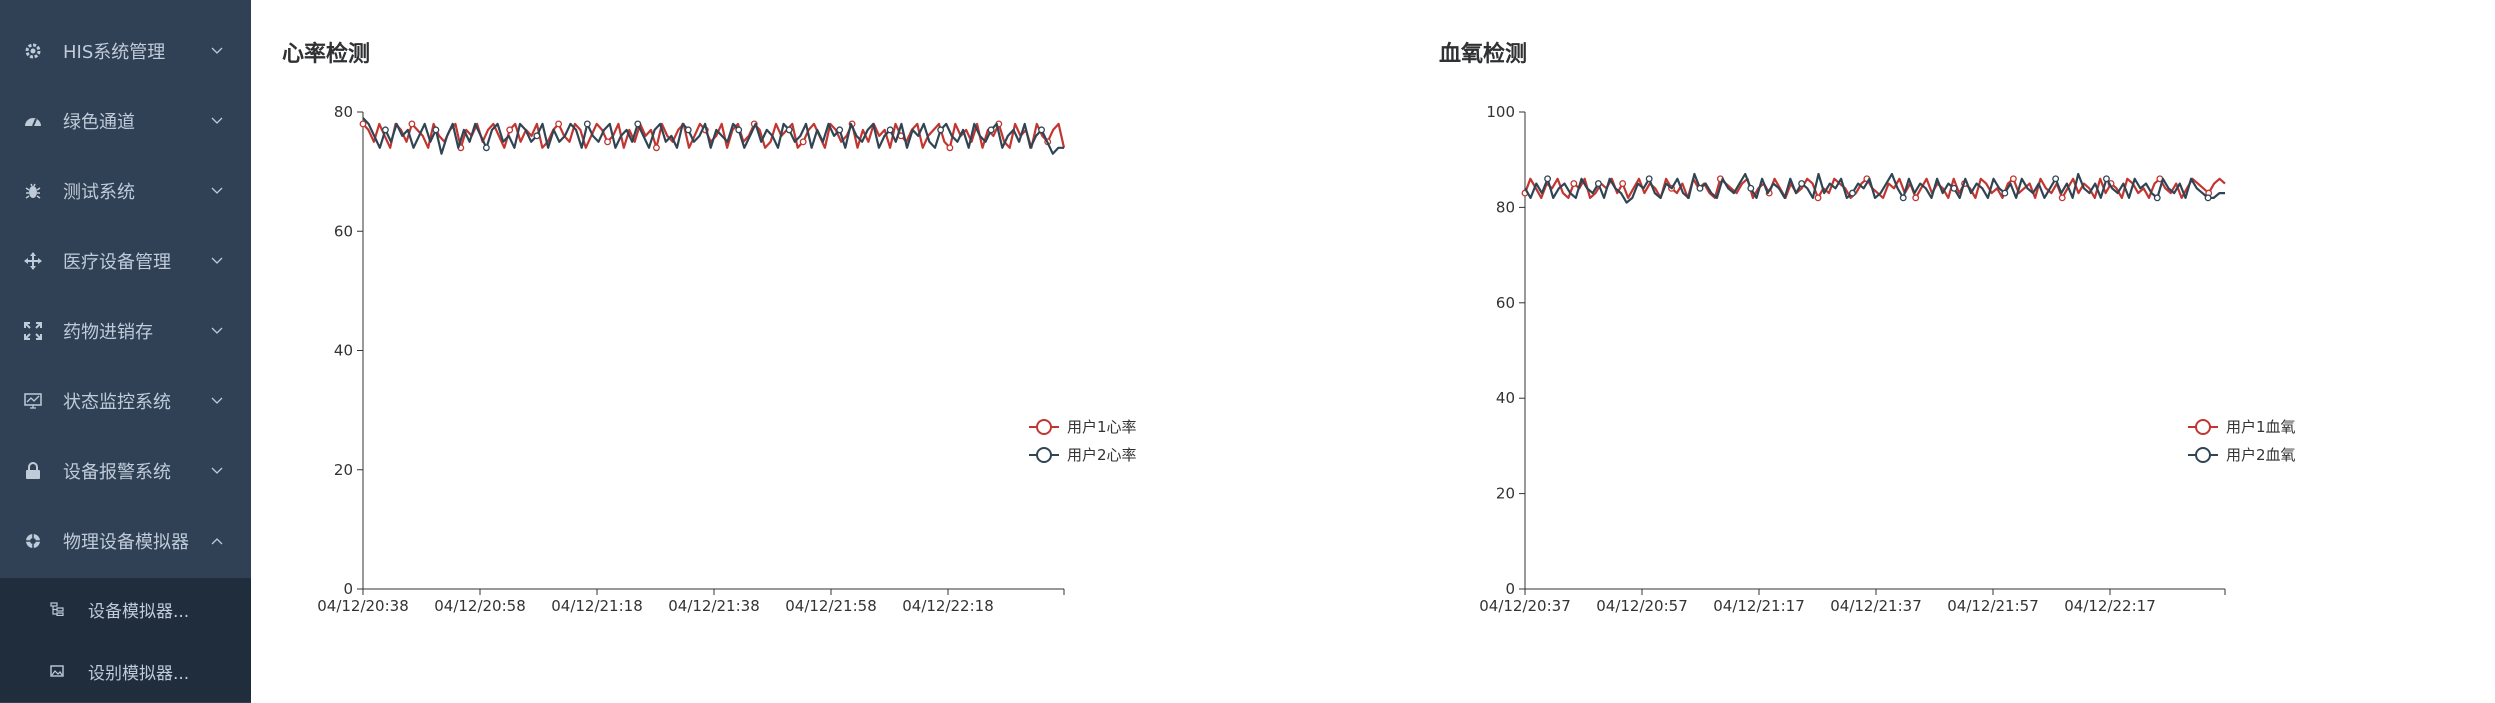 The height and width of the screenshot is (703, 2495). I want to click on sidebar-item-status-monitor: 状态监控系统, so click(125, 401).